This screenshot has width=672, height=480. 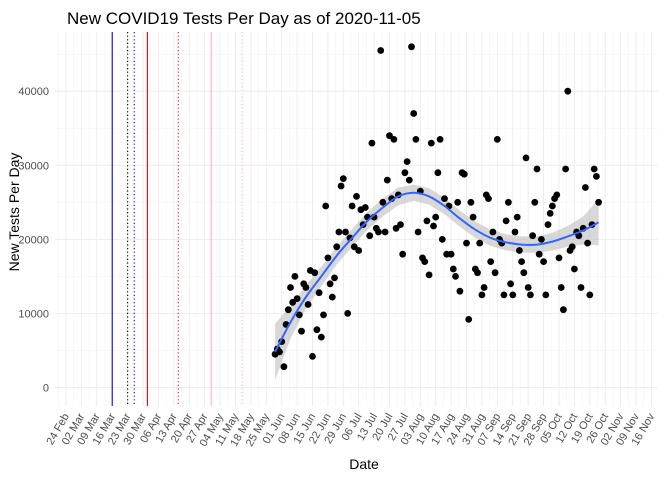 I want to click on y-tick-label: 10000, so click(x=33, y=314).